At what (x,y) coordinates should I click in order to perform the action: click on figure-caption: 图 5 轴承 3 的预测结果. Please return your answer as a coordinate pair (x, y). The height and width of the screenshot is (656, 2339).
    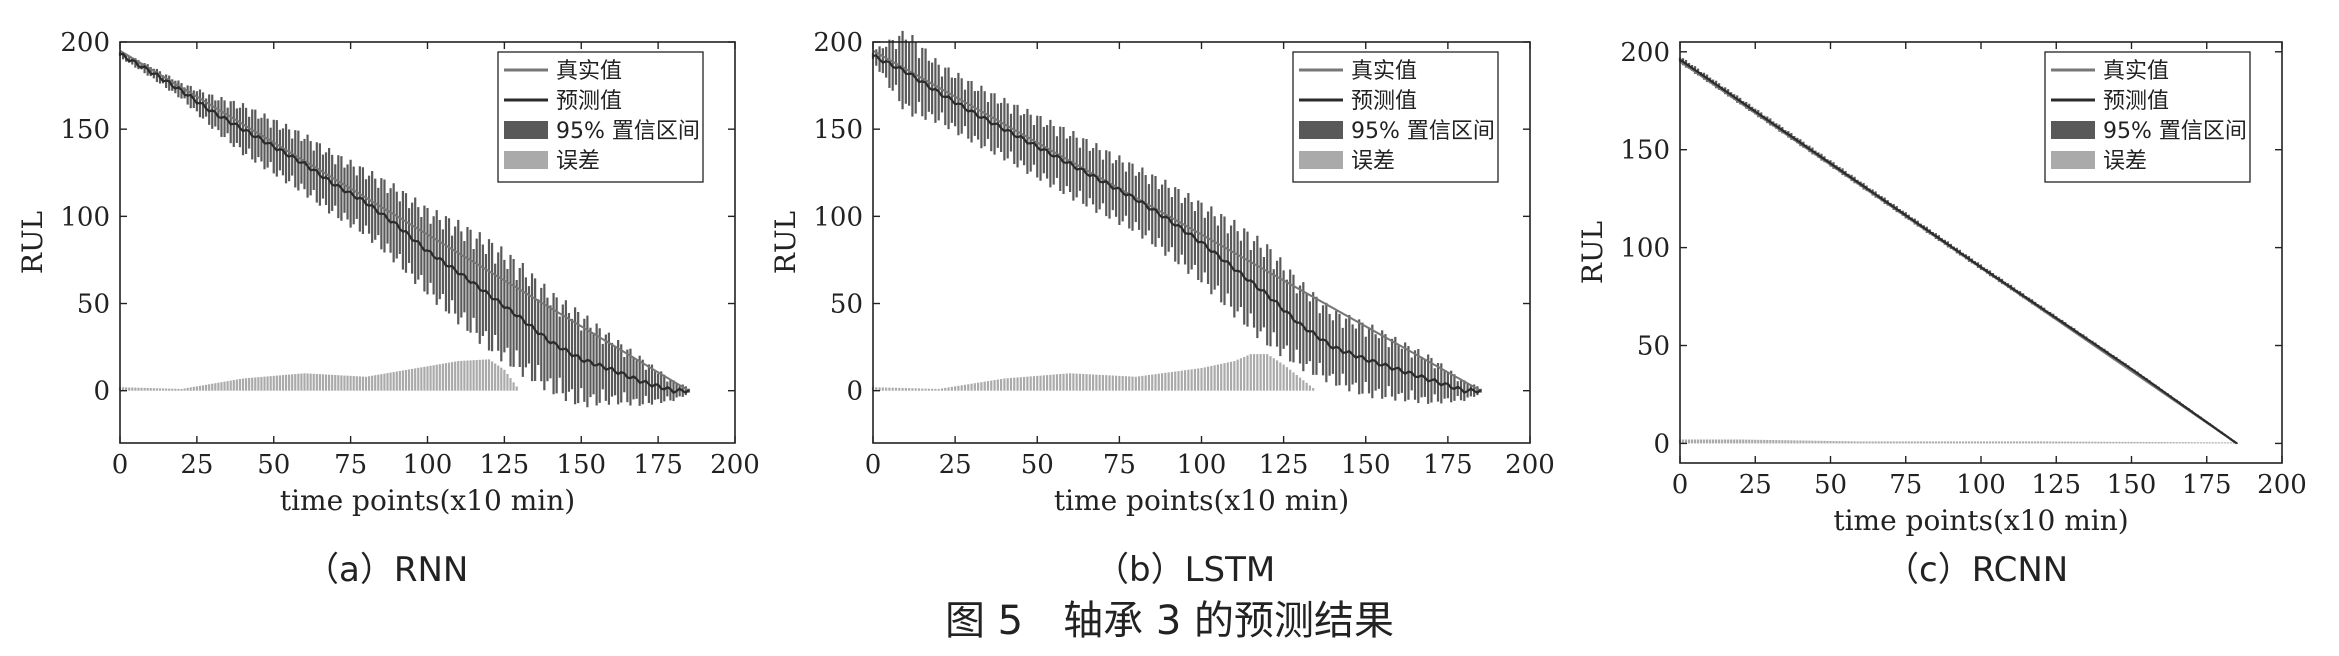
    Looking at the image, I should click on (1169, 621).